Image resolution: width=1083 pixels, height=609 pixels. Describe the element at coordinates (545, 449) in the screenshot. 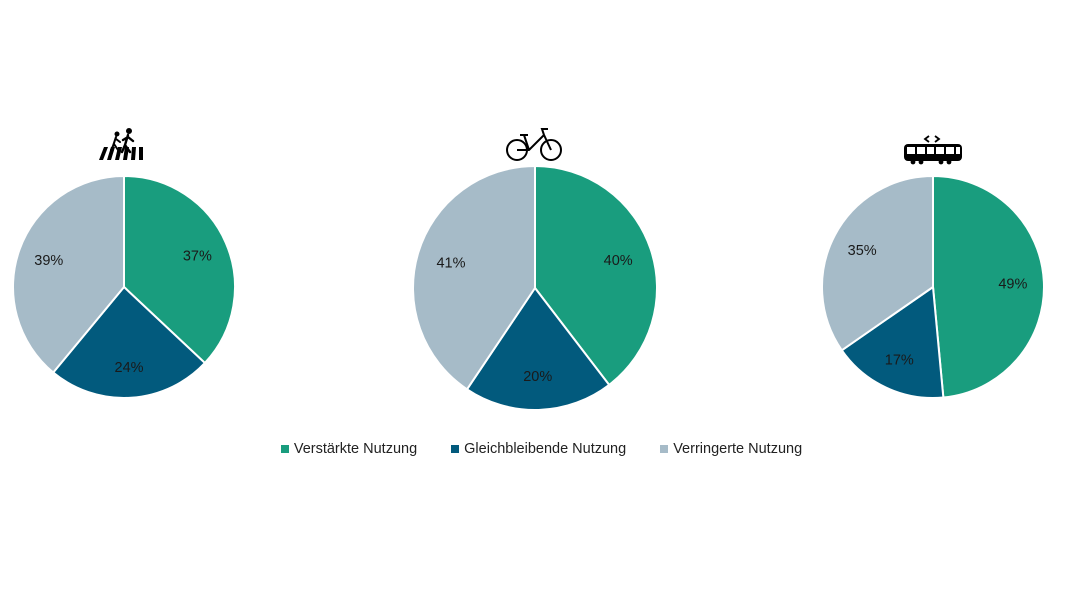

I see `legend-label-gleichbleibende: Gleichbleibende Nutzung` at that location.